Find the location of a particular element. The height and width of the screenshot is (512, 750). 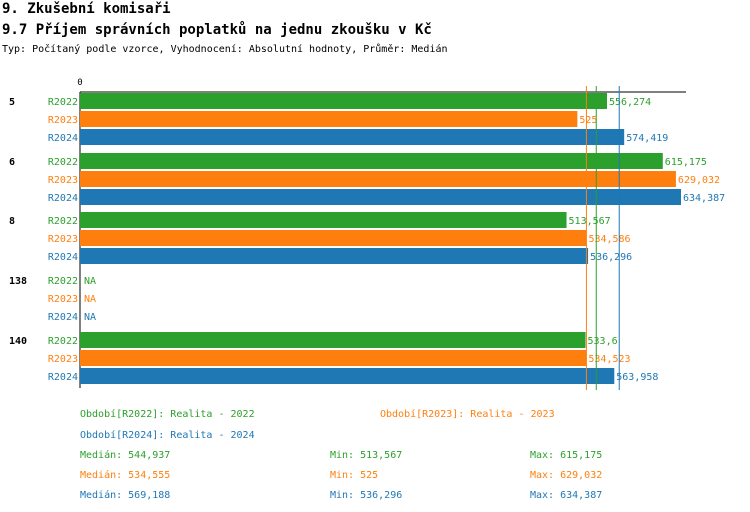

stat-median: Medián: 534,555 is located at coordinates (125, 475).